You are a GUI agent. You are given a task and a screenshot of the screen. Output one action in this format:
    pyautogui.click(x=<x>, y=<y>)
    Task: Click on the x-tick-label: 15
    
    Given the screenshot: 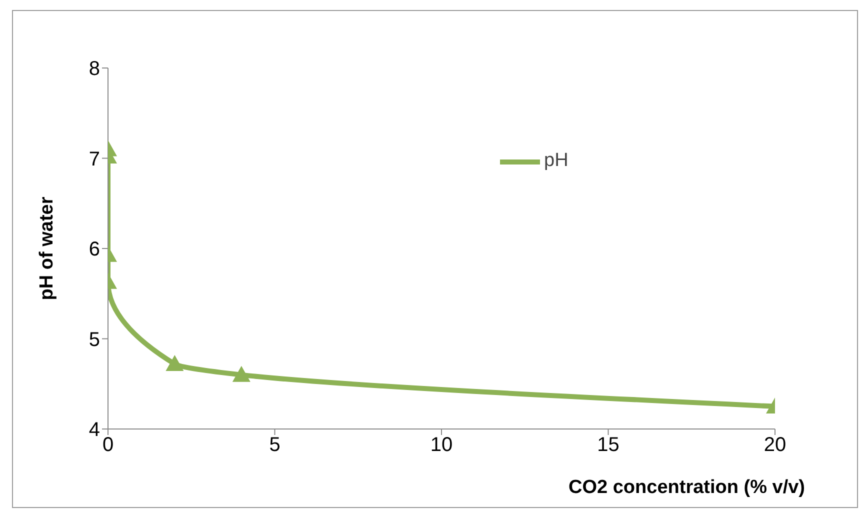 What is the action you would take?
    pyautogui.click(x=608, y=445)
    